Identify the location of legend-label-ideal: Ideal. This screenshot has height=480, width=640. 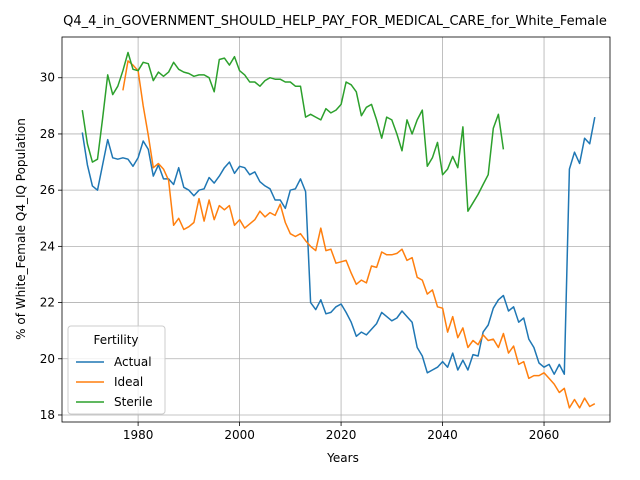
(128, 382).